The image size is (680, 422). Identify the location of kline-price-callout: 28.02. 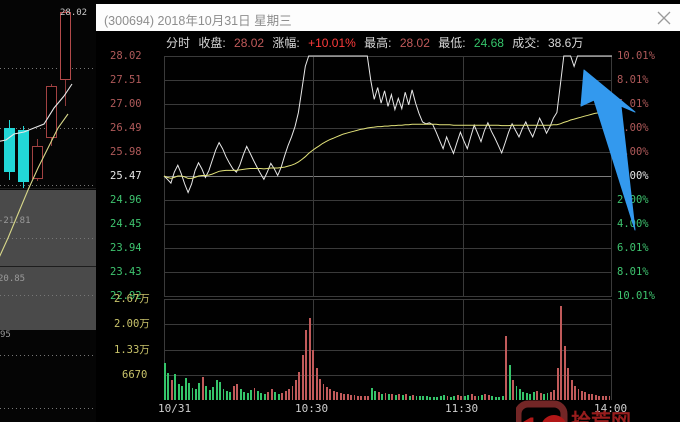
(74, 13).